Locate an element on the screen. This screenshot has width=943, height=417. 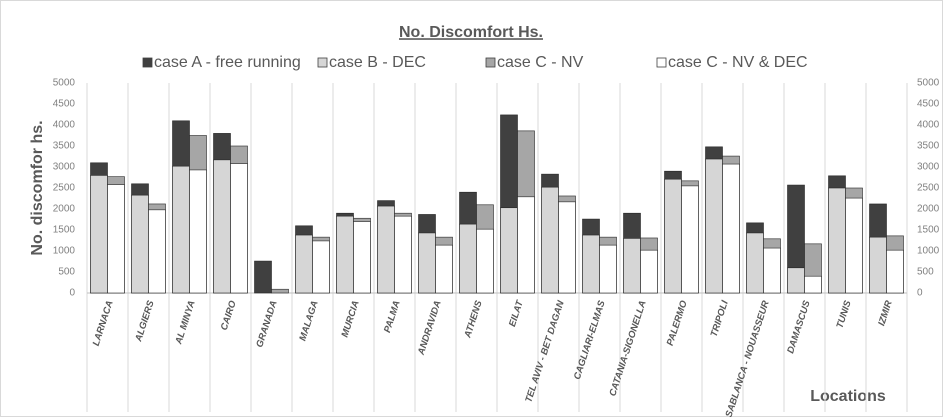
y-tick-label: 4500 is located at coordinates (64, 104).